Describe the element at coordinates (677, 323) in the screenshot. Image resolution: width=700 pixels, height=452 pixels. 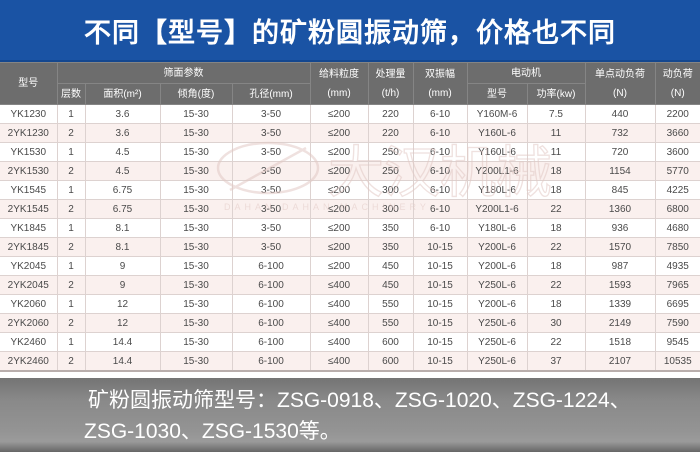
I see `cell: 7590` at that location.